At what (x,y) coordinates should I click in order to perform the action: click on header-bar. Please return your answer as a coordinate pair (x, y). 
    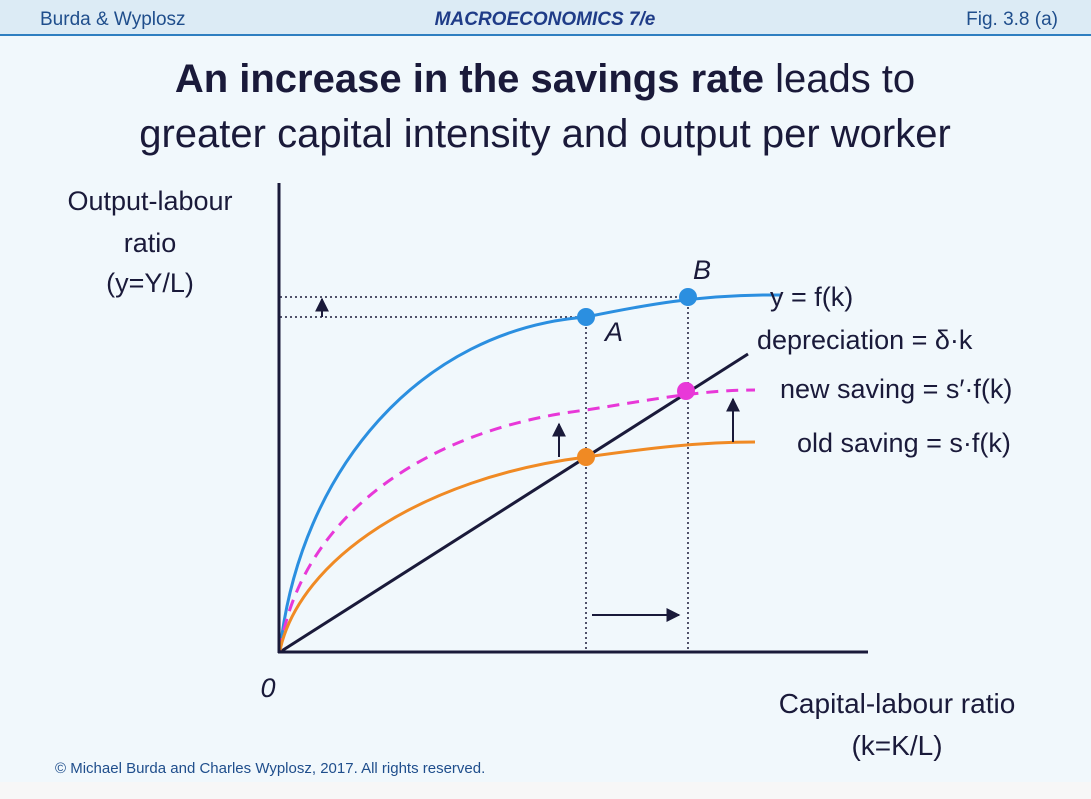
    Looking at the image, I should click on (545, 17).